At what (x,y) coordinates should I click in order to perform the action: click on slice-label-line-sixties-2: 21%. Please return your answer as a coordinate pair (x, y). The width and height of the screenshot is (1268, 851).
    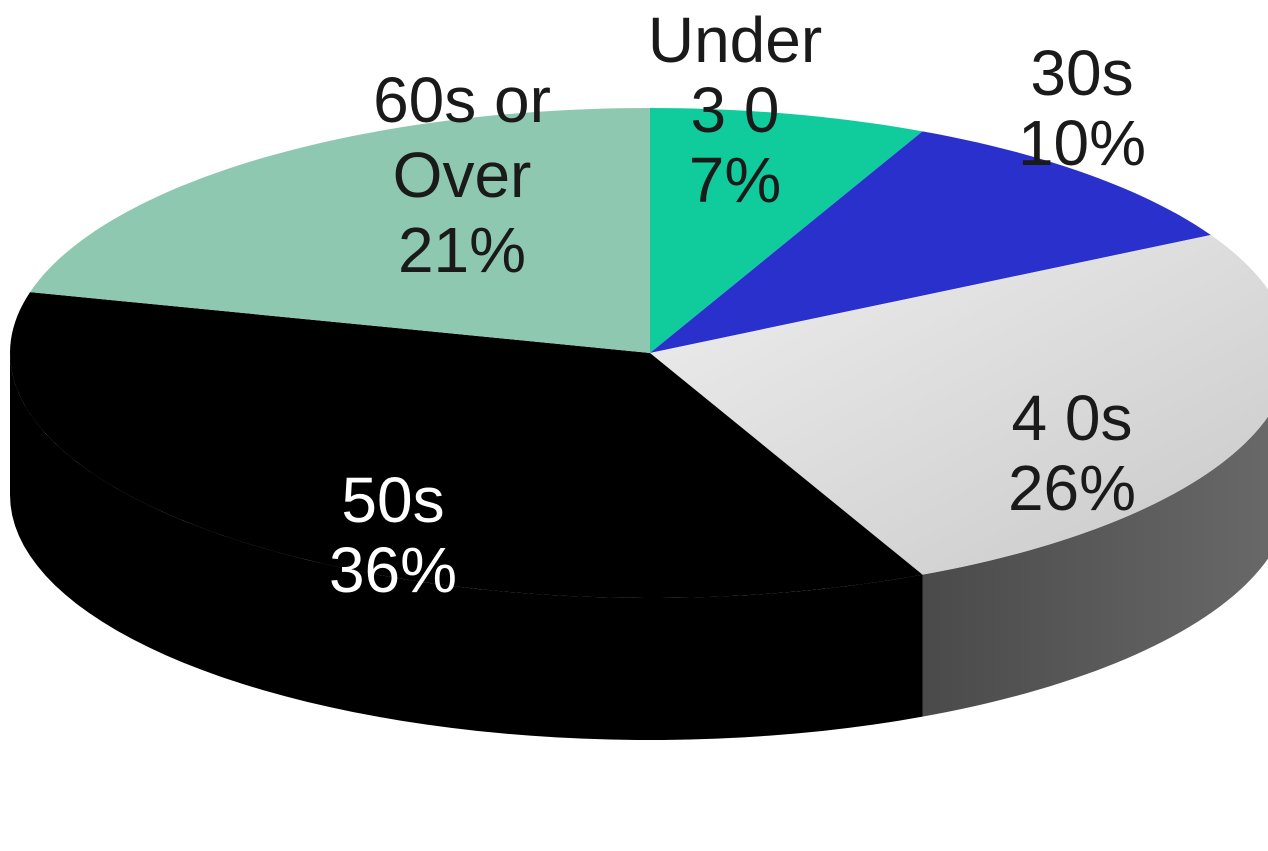
    Looking at the image, I should click on (462, 250).